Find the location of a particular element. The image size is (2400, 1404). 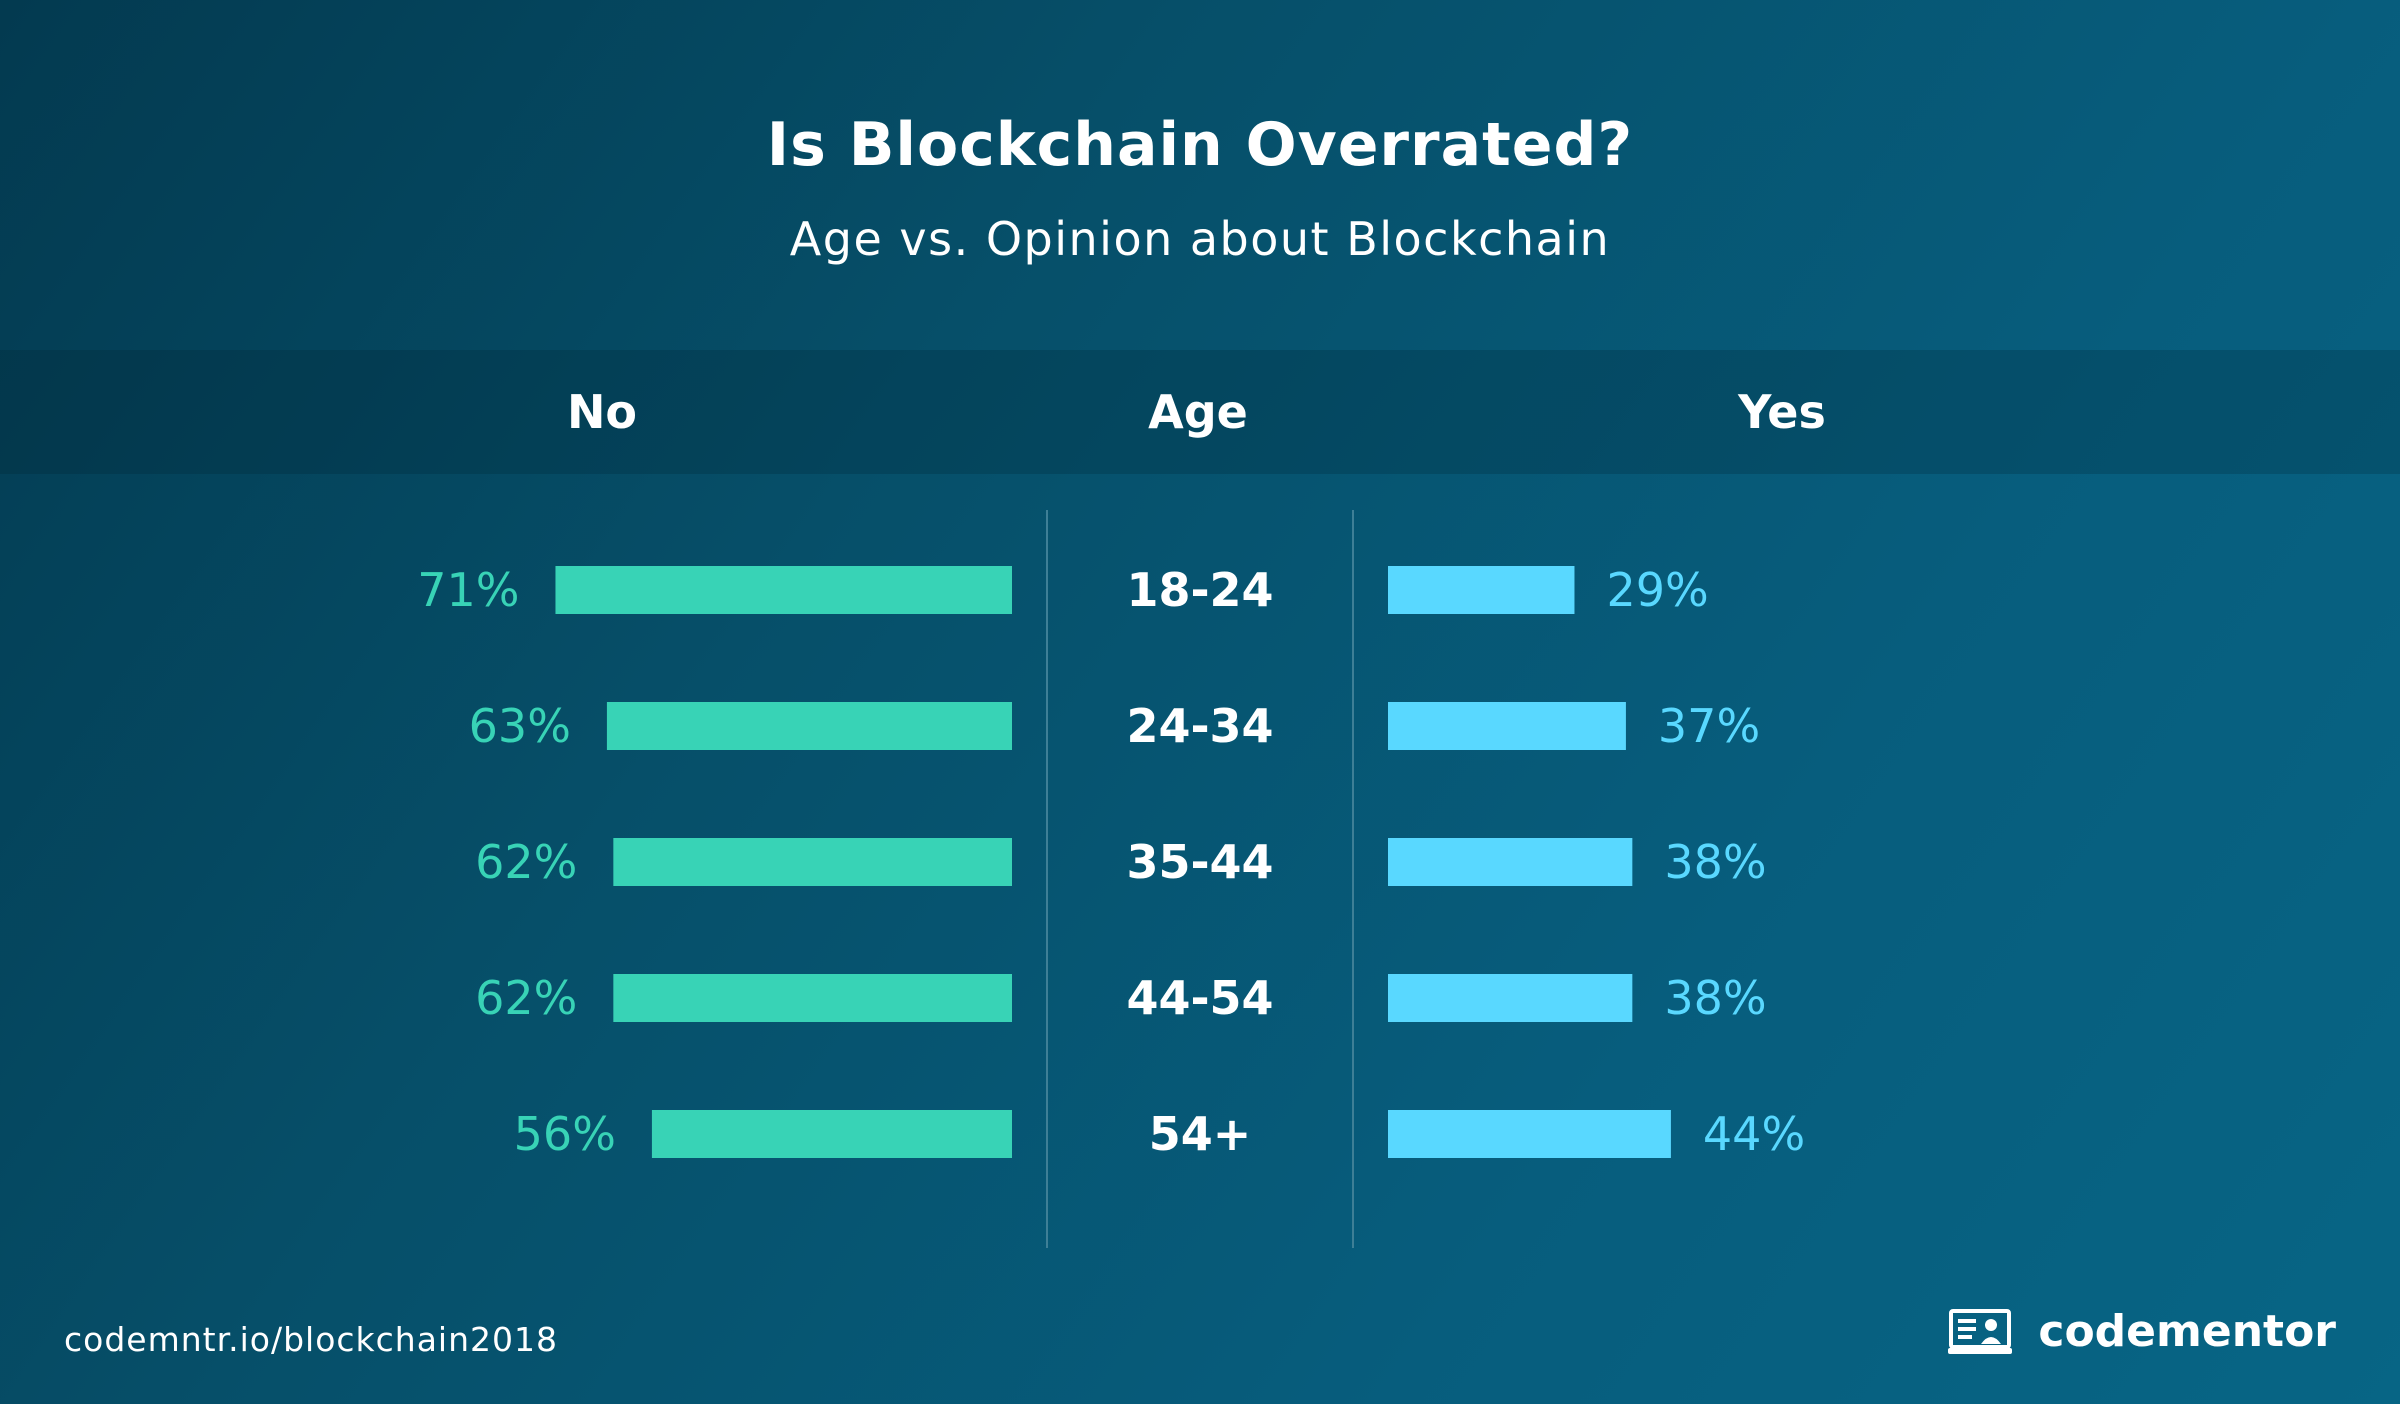

yes-value-label: 29% is located at coordinates (1657, 590).